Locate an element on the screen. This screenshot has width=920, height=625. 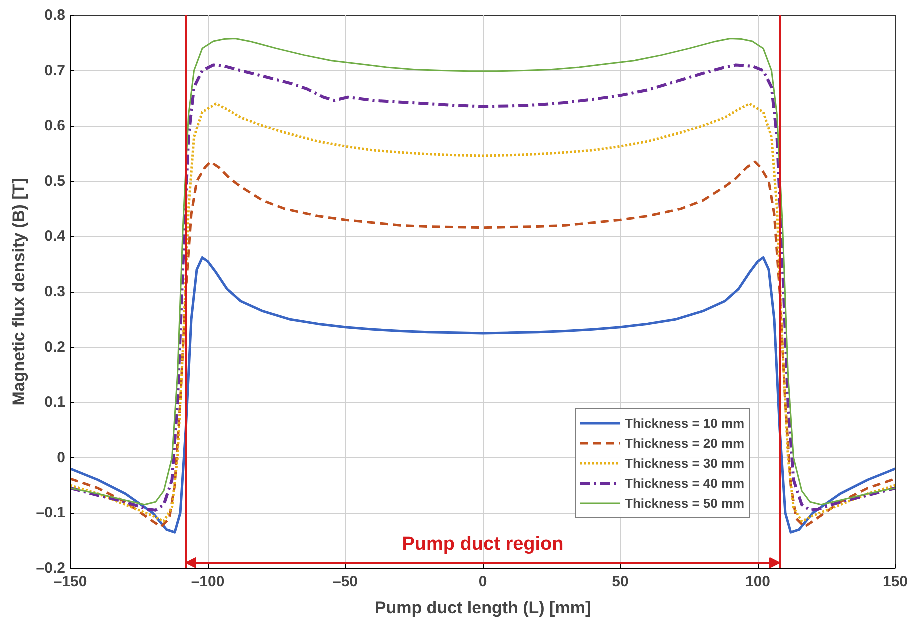
y-tick-label: 0.6 is located at coordinates (55, 126).